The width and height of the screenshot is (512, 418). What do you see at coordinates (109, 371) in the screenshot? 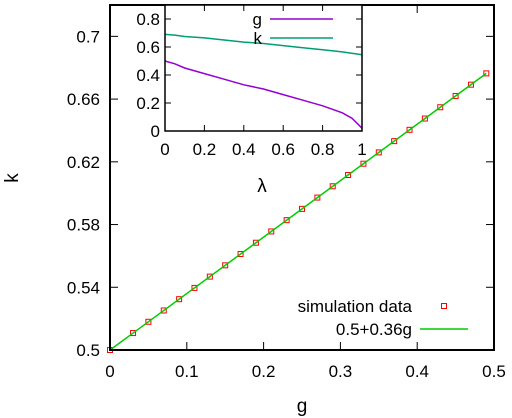
I see `main-x-tick-label: 0` at bounding box center [109, 371].